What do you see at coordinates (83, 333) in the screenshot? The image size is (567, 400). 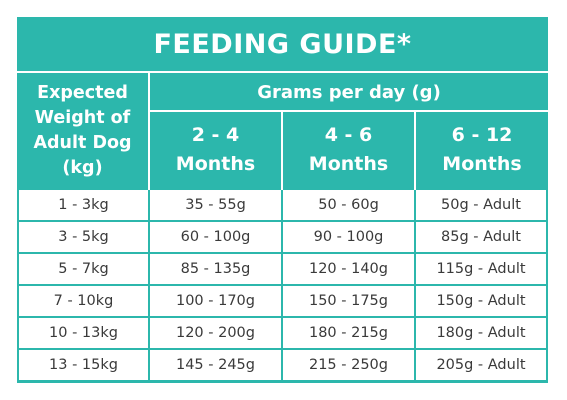 I see `cell-weight: 10 - 13kg` at bounding box center [83, 333].